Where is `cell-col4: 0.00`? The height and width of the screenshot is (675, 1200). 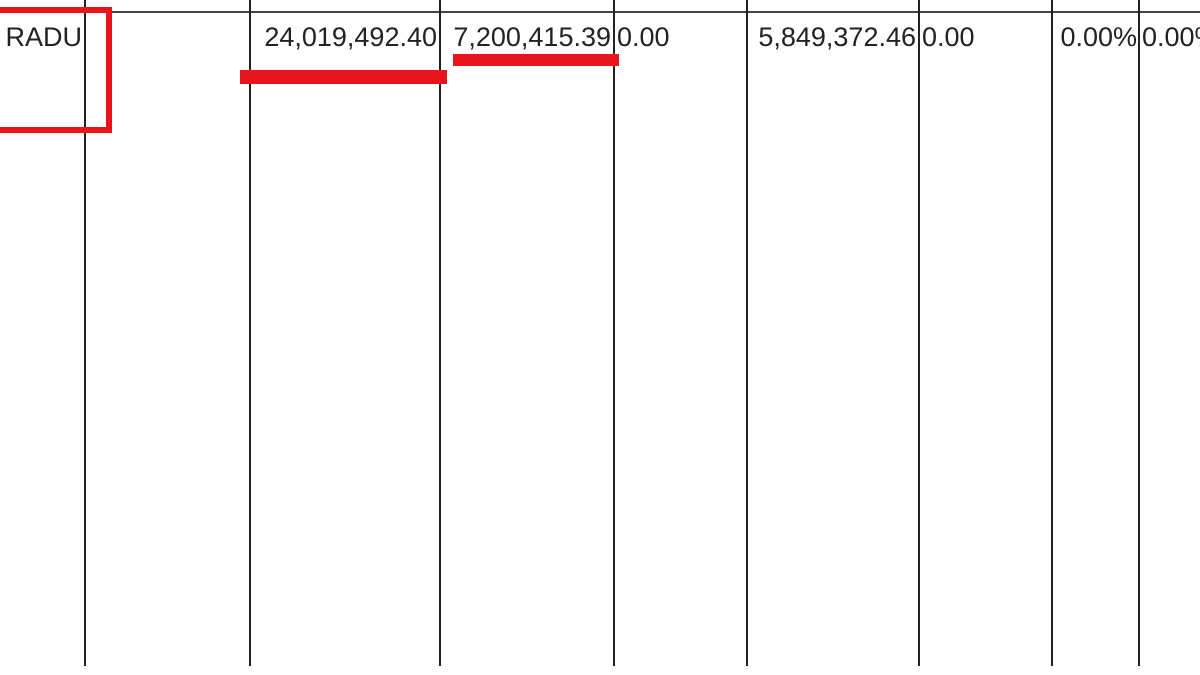
cell-col4: 0.00 is located at coordinates (643, 37).